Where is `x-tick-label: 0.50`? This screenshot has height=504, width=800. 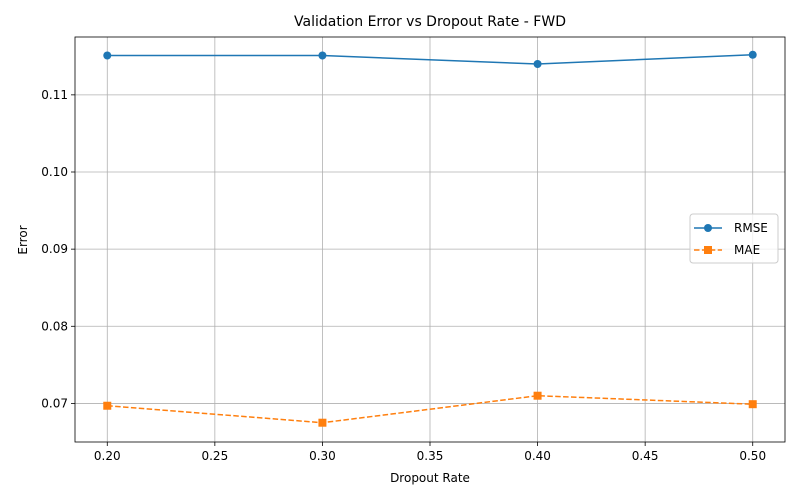
x-tick-label: 0.50 is located at coordinates (752, 456).